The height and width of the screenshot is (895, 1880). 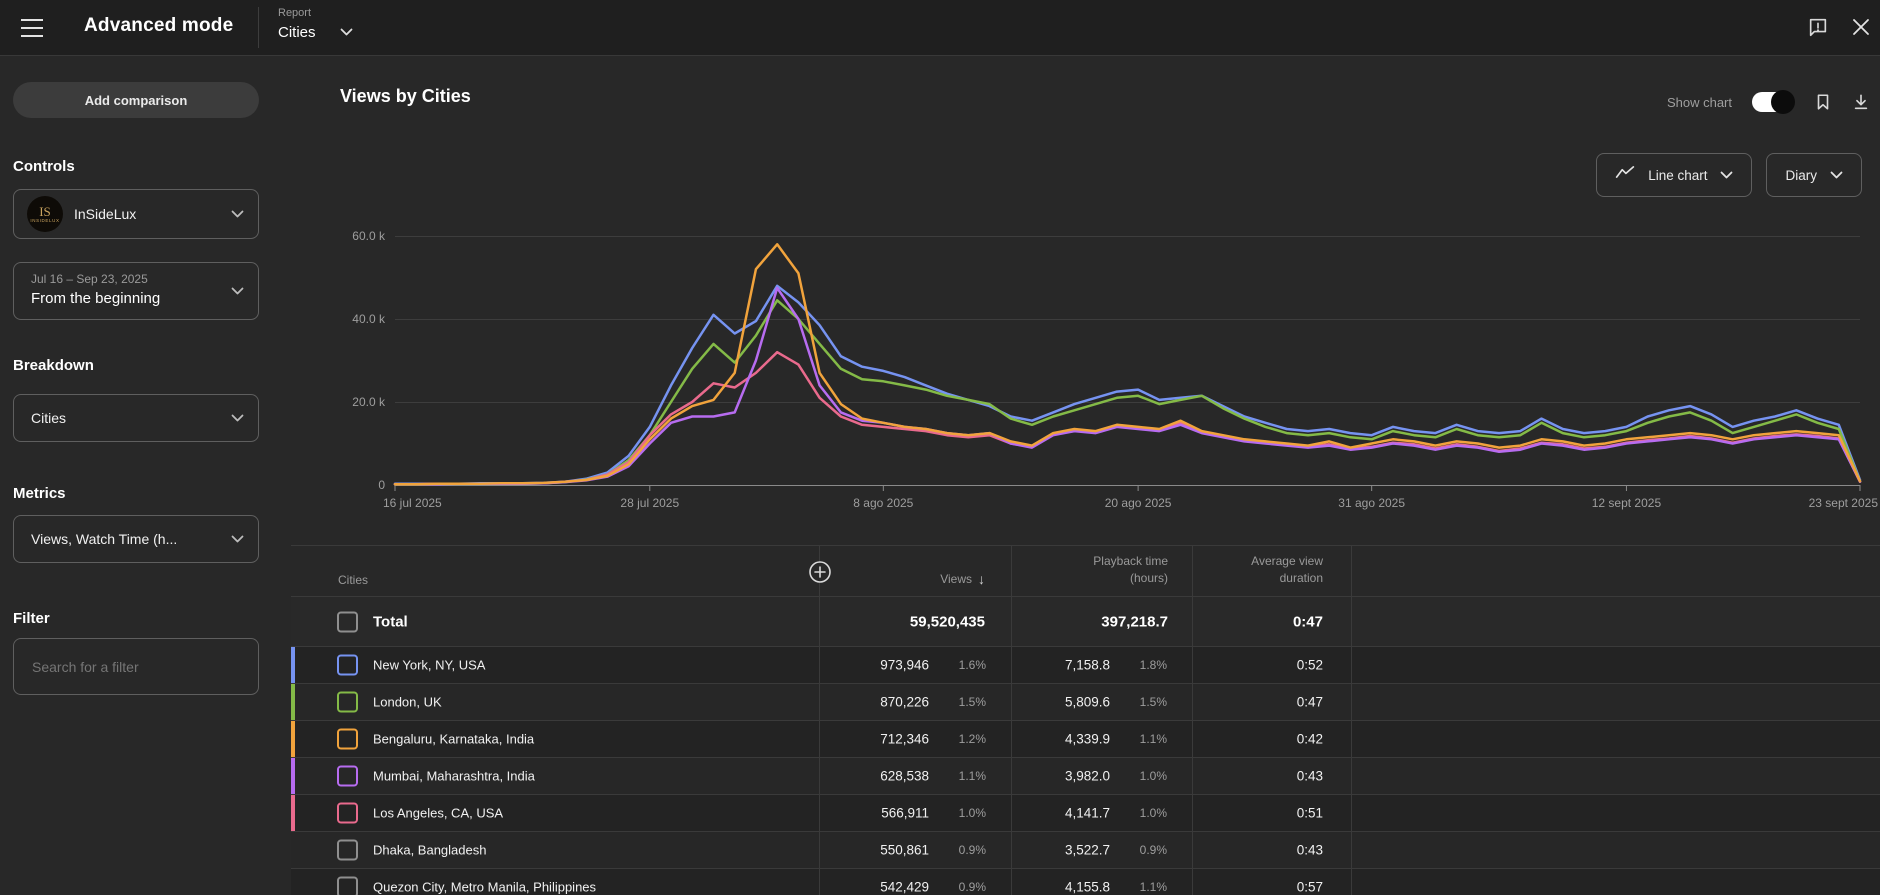 What do you see at coordinates (381, 485) in the screenshot?
I see `y-tick-label: 0` at bounding box center [381, 485].